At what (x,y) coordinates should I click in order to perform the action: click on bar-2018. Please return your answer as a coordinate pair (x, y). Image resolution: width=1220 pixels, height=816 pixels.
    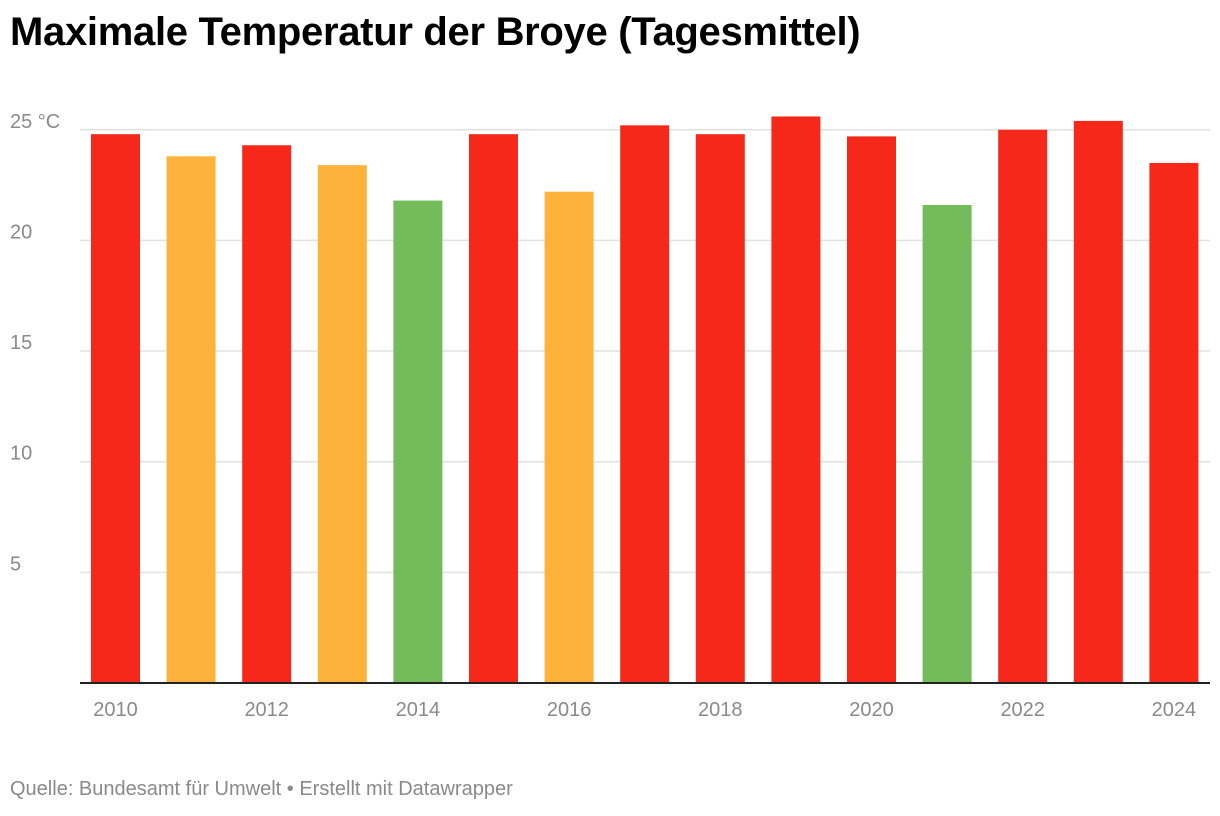
    Looking at the image, I should click on (720, 408).